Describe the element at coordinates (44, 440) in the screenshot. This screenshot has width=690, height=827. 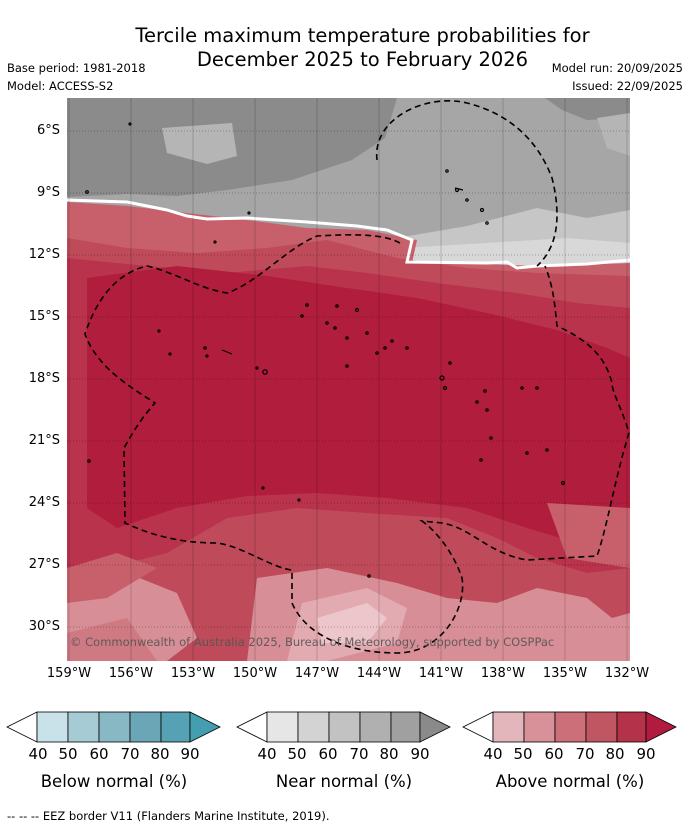
I see `lat-label: 21°S` at that location.